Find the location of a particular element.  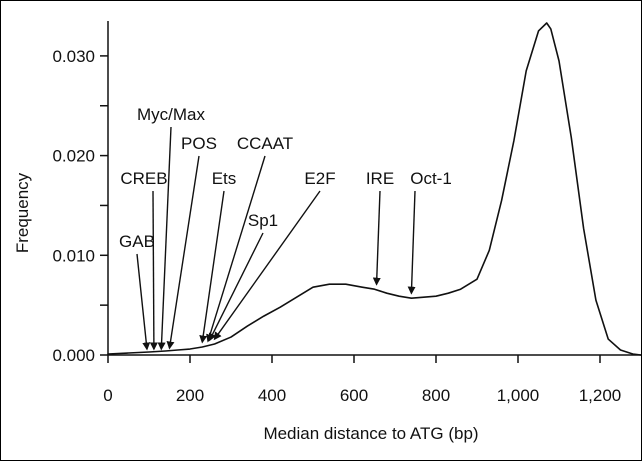

annotation-label: Sp1 is located at coordinates (263, 220).